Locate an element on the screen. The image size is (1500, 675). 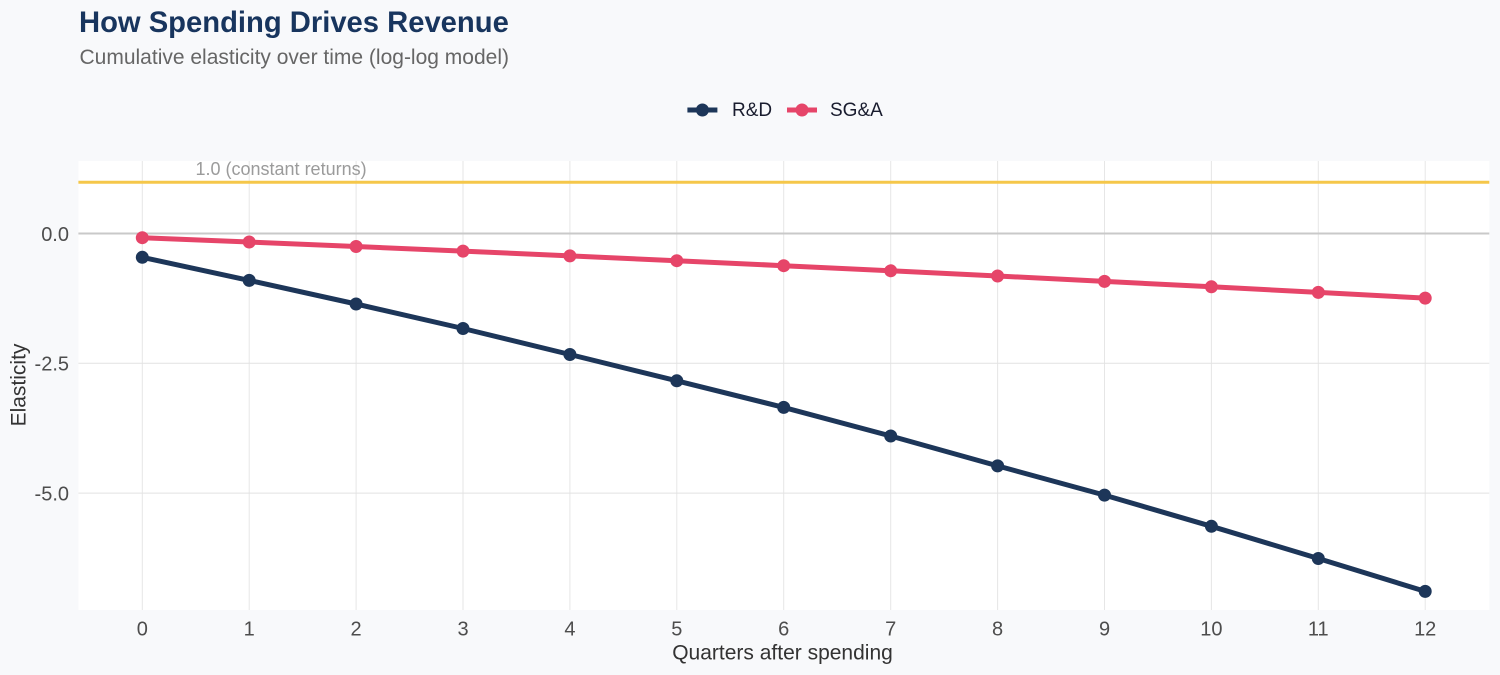
svg-text: How Spending Drives Revenue is located at coordinates (294, 23).